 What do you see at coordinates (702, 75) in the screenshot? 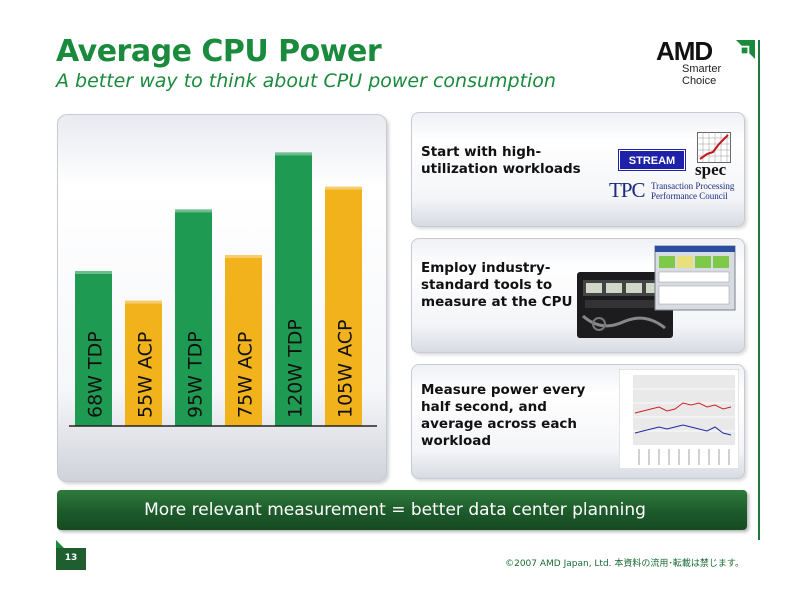
I see `amd-tagline: Smarter Choice` at bounding box center [702, 75].